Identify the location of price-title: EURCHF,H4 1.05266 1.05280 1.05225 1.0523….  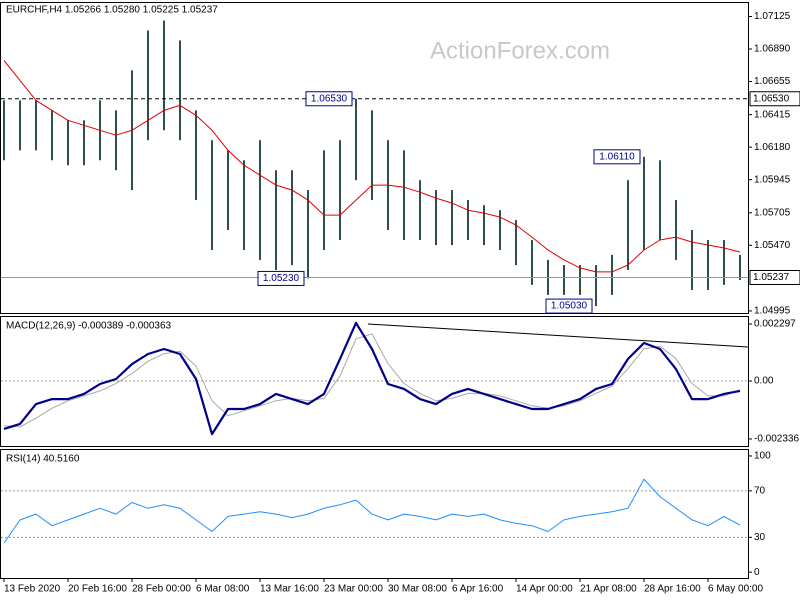
(112, 10).